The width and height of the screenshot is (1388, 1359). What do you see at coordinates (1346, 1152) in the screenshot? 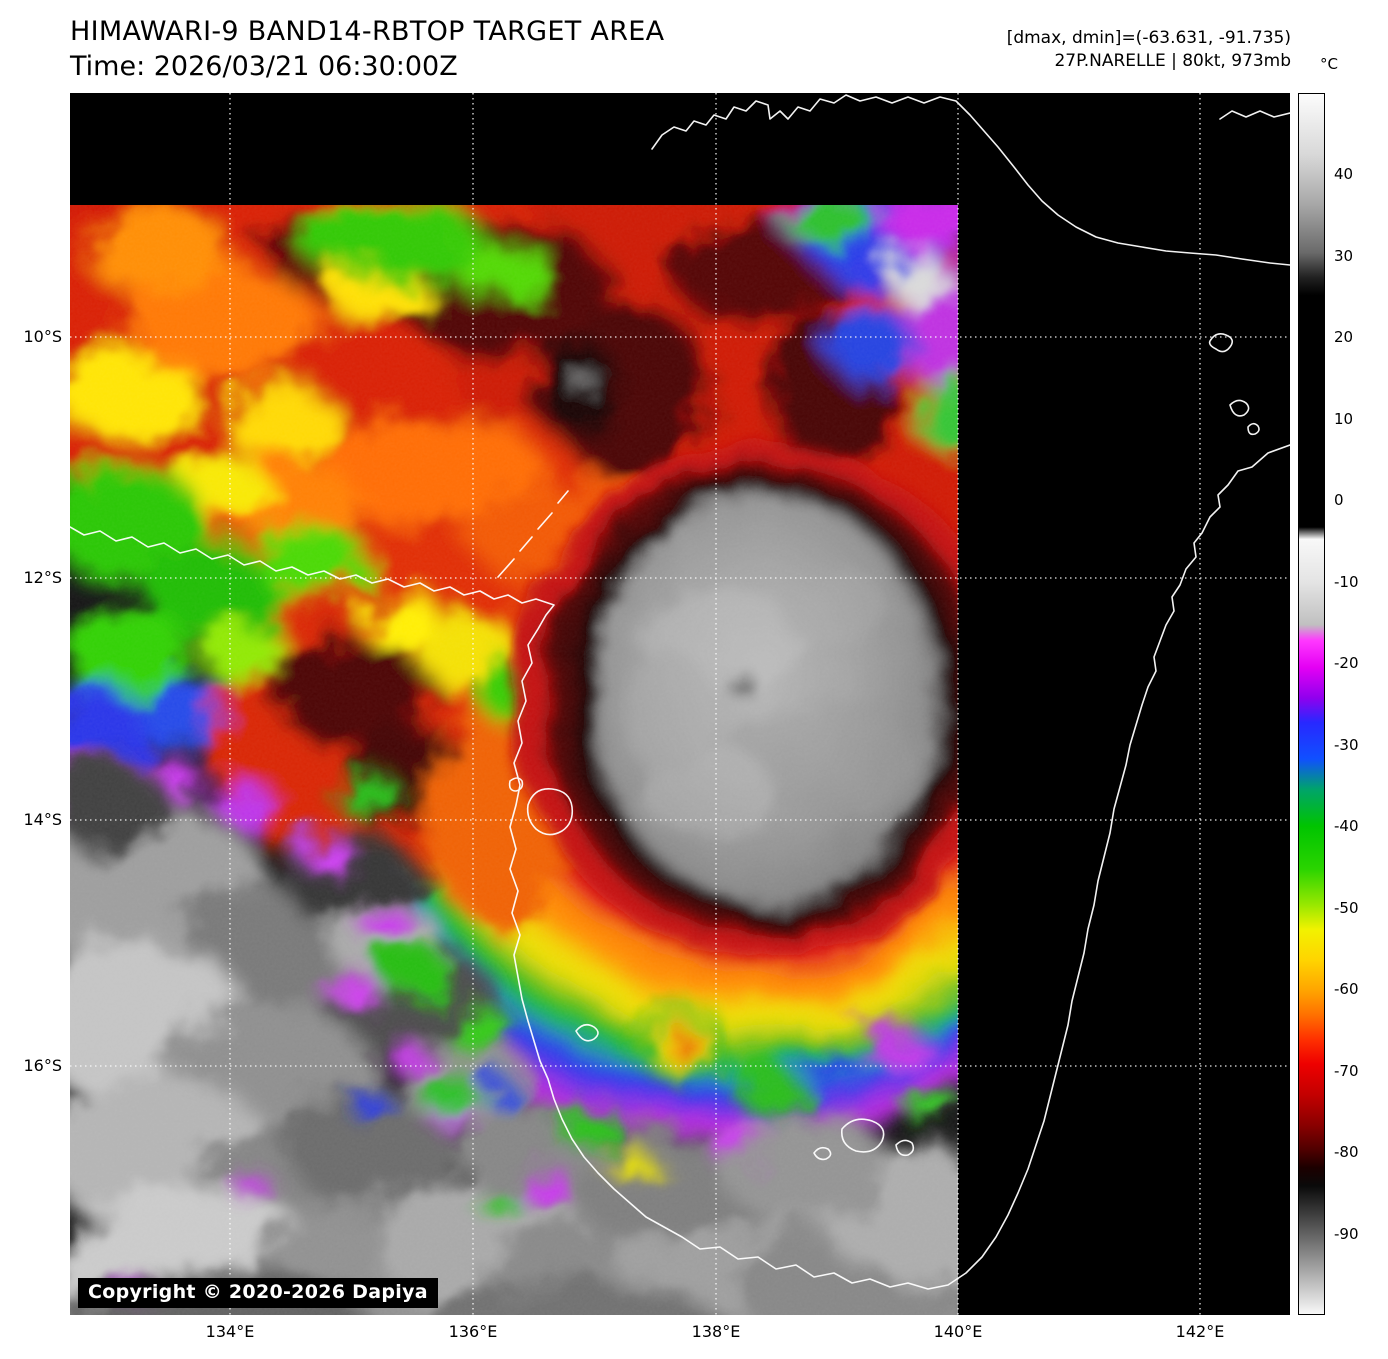
I see `colorbar-tick-label: -80` at bounding box center [1346, 1152].